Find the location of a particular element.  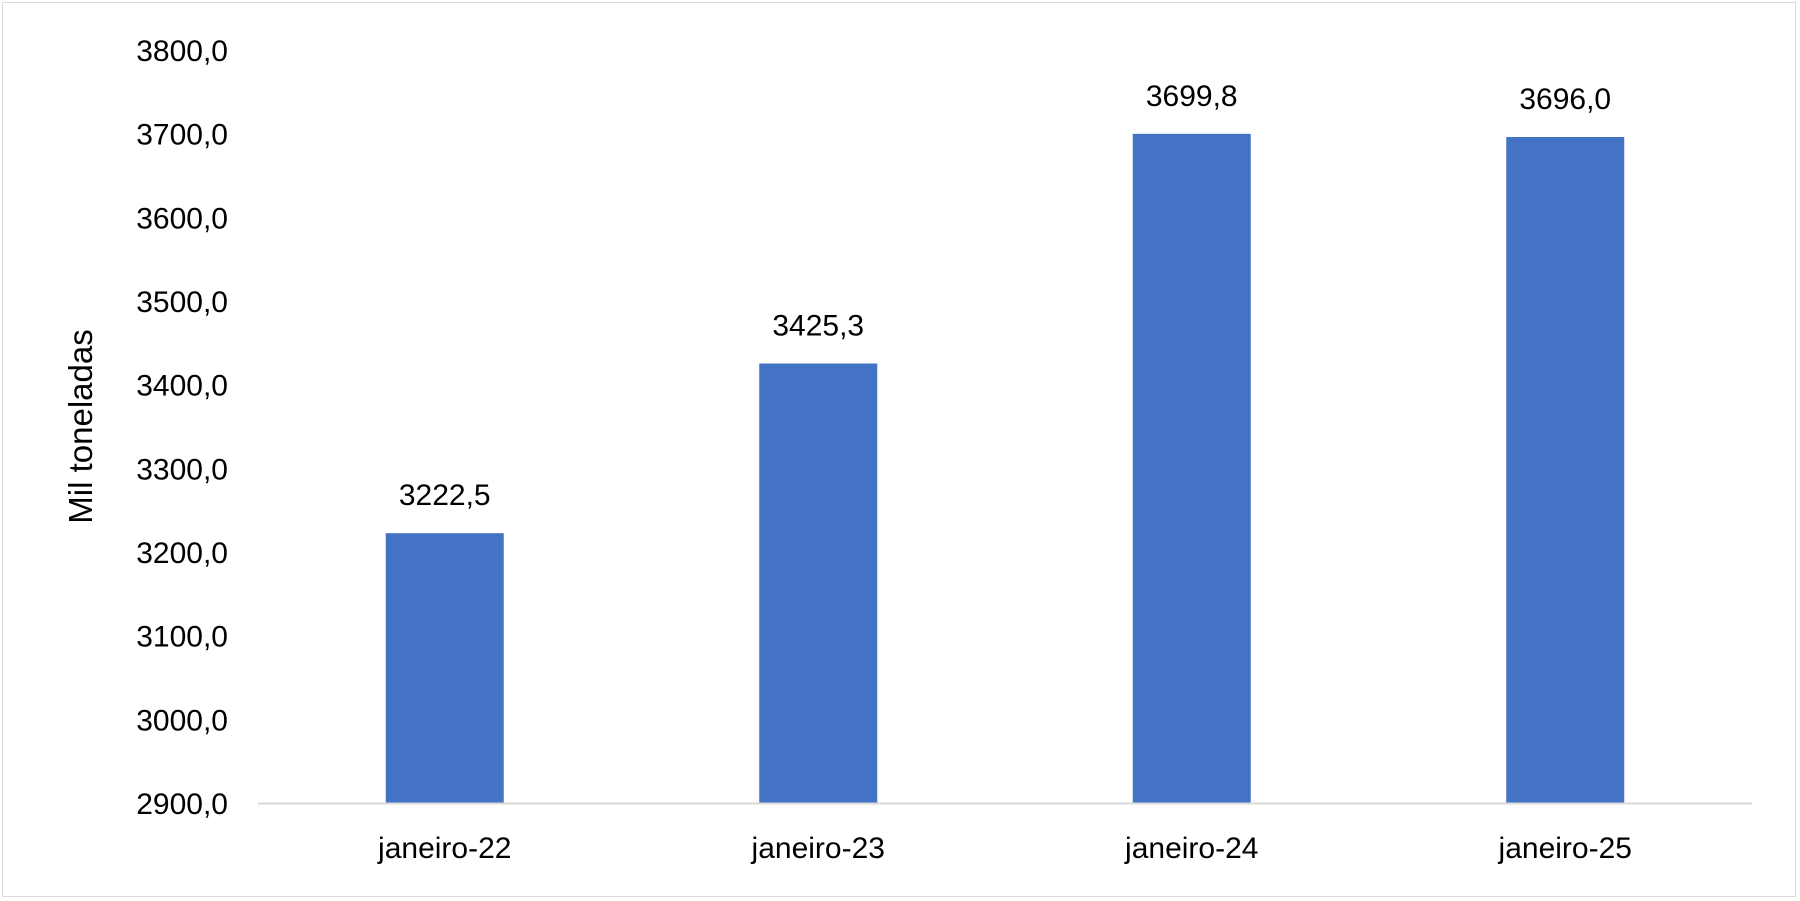

y-tick-label: 3200,0 is located at coordinates (182, 553).